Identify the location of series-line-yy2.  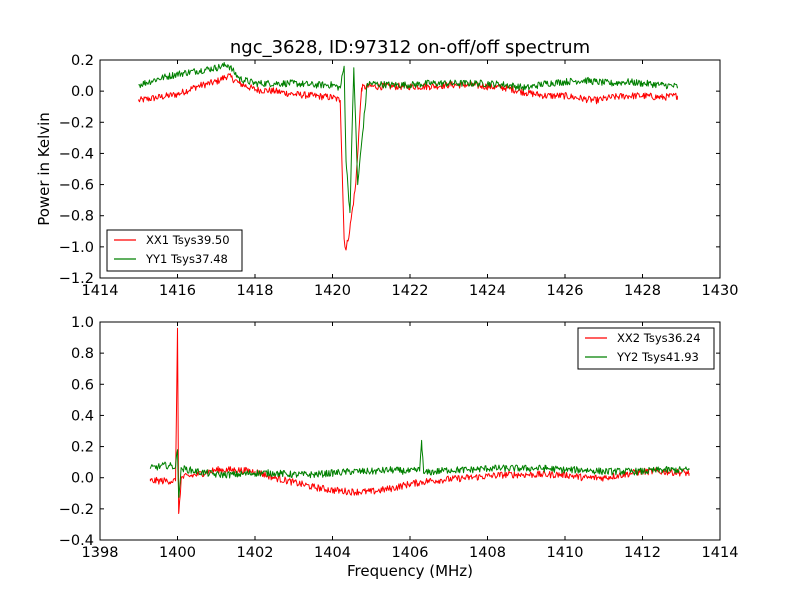
(419, 468).